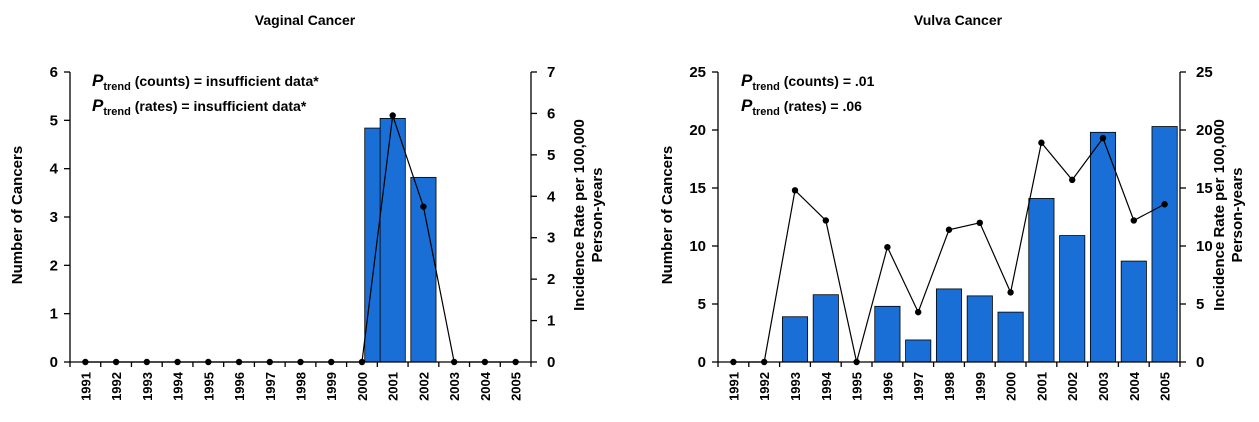 Image resolution: width=1259 pixels, height=422 pixels. What do you see at coordinates (697, 72) in the screenshot?
I see `y-tick-label: 25` at bounding box center [697, 72].